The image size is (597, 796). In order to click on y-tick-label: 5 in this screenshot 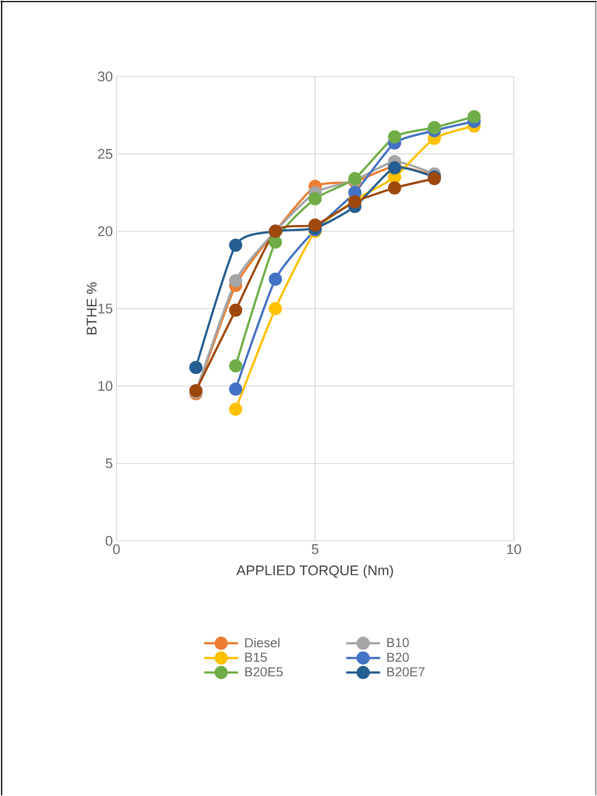, I will do `click(109, 463)`.